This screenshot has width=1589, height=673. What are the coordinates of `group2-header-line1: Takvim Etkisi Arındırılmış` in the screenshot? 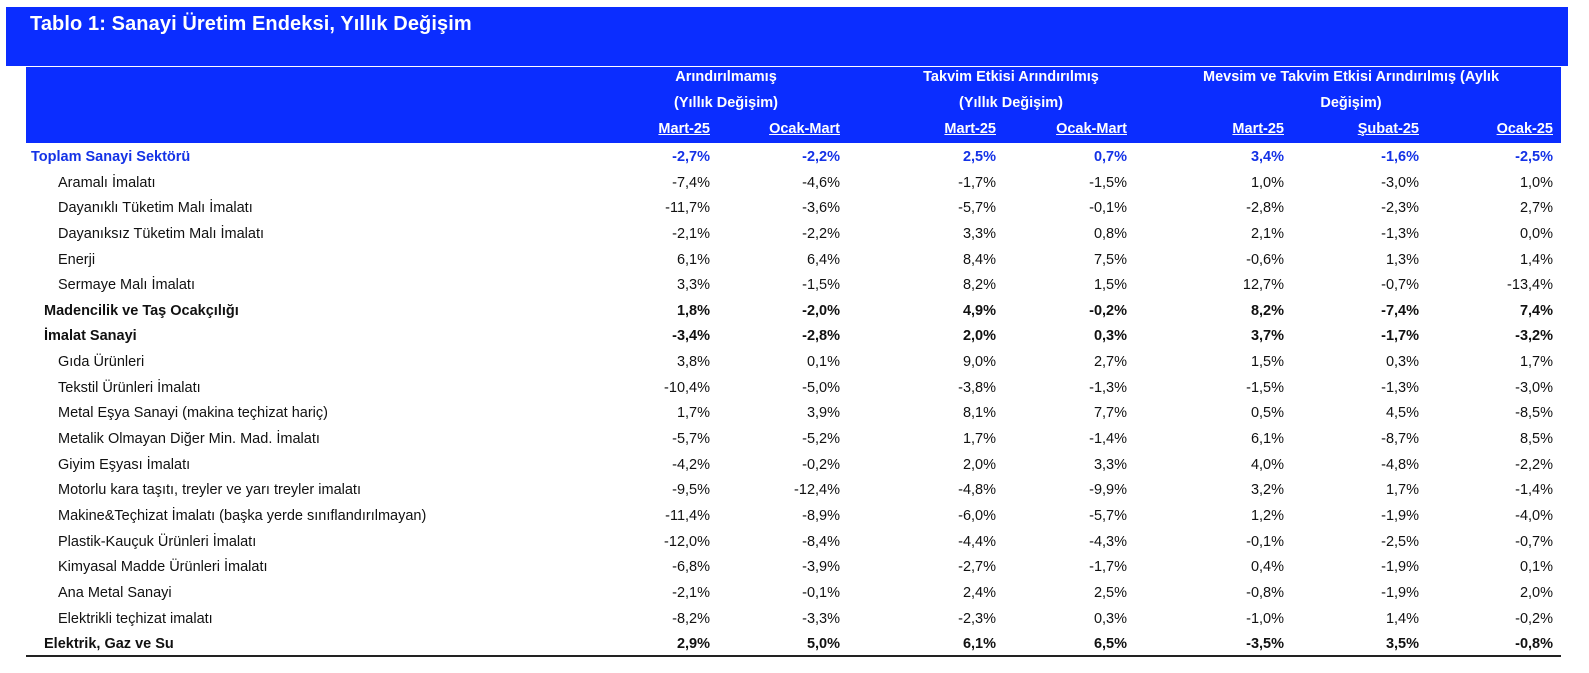 It's located at (1011, 77).